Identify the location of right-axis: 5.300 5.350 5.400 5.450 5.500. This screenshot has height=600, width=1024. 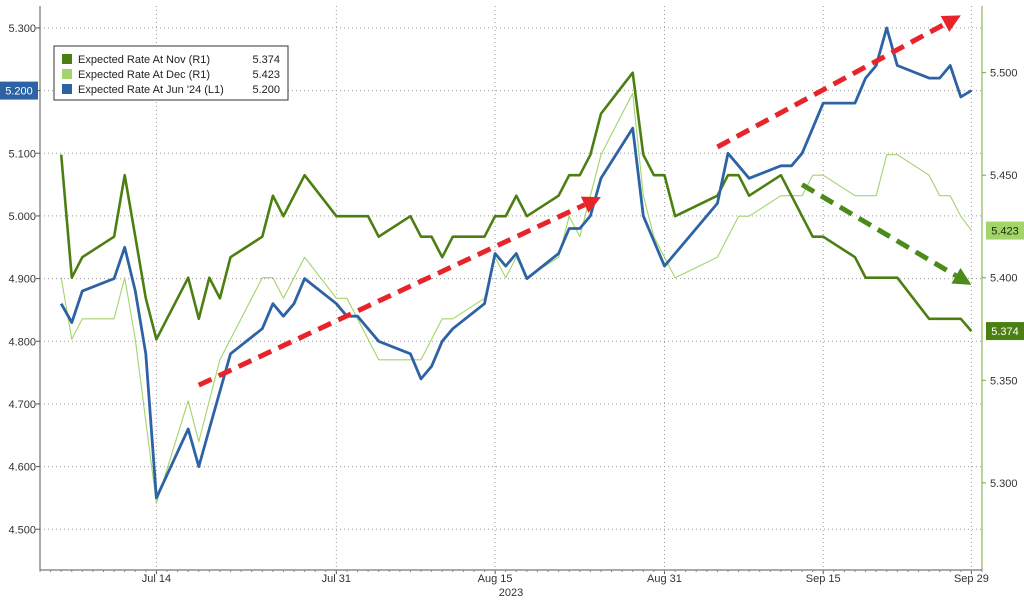
(1000, 279).